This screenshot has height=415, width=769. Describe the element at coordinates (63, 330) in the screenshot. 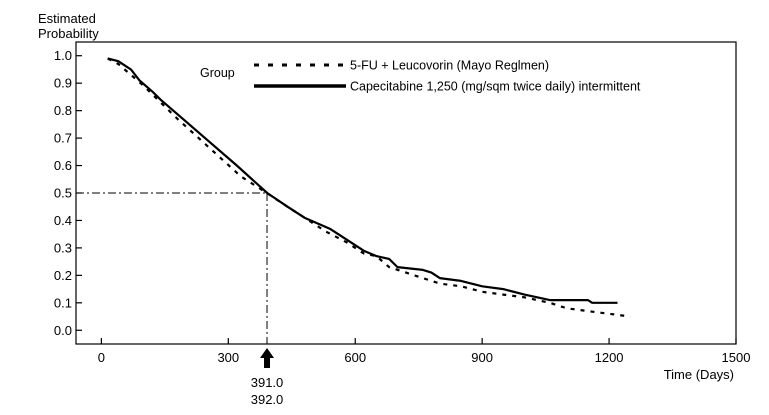

I see `y-tick-label: 0.0` at that location.